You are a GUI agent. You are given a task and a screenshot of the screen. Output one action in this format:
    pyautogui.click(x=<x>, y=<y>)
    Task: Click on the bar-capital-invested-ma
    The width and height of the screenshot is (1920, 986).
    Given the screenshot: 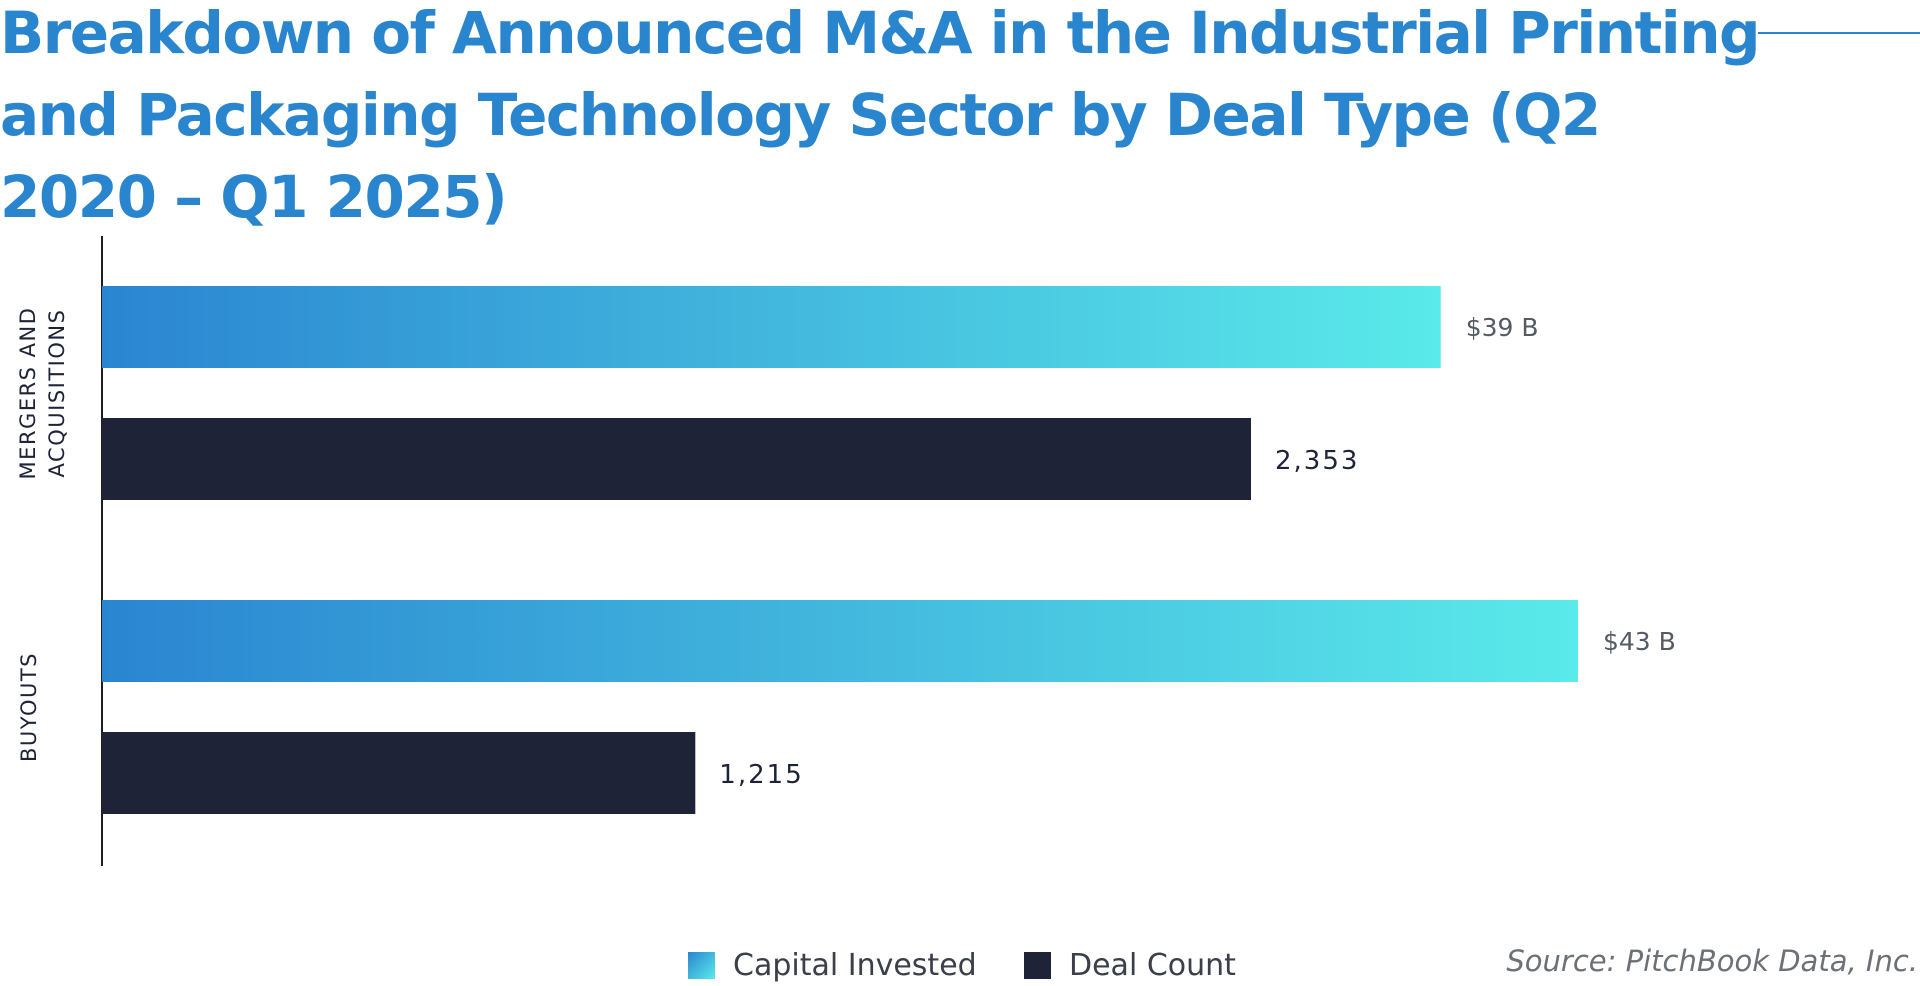 What is the action you would take?
    pyautogui.click(x=771, y=327)
    